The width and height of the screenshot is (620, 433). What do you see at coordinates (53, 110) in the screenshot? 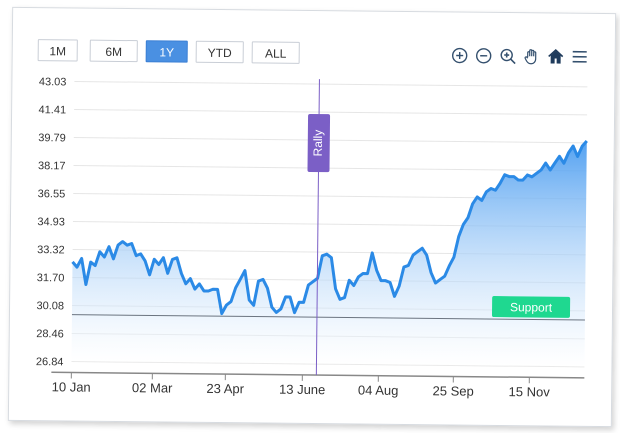
I see `y-tick-label: 41.41` at bounding box center [53, 110].